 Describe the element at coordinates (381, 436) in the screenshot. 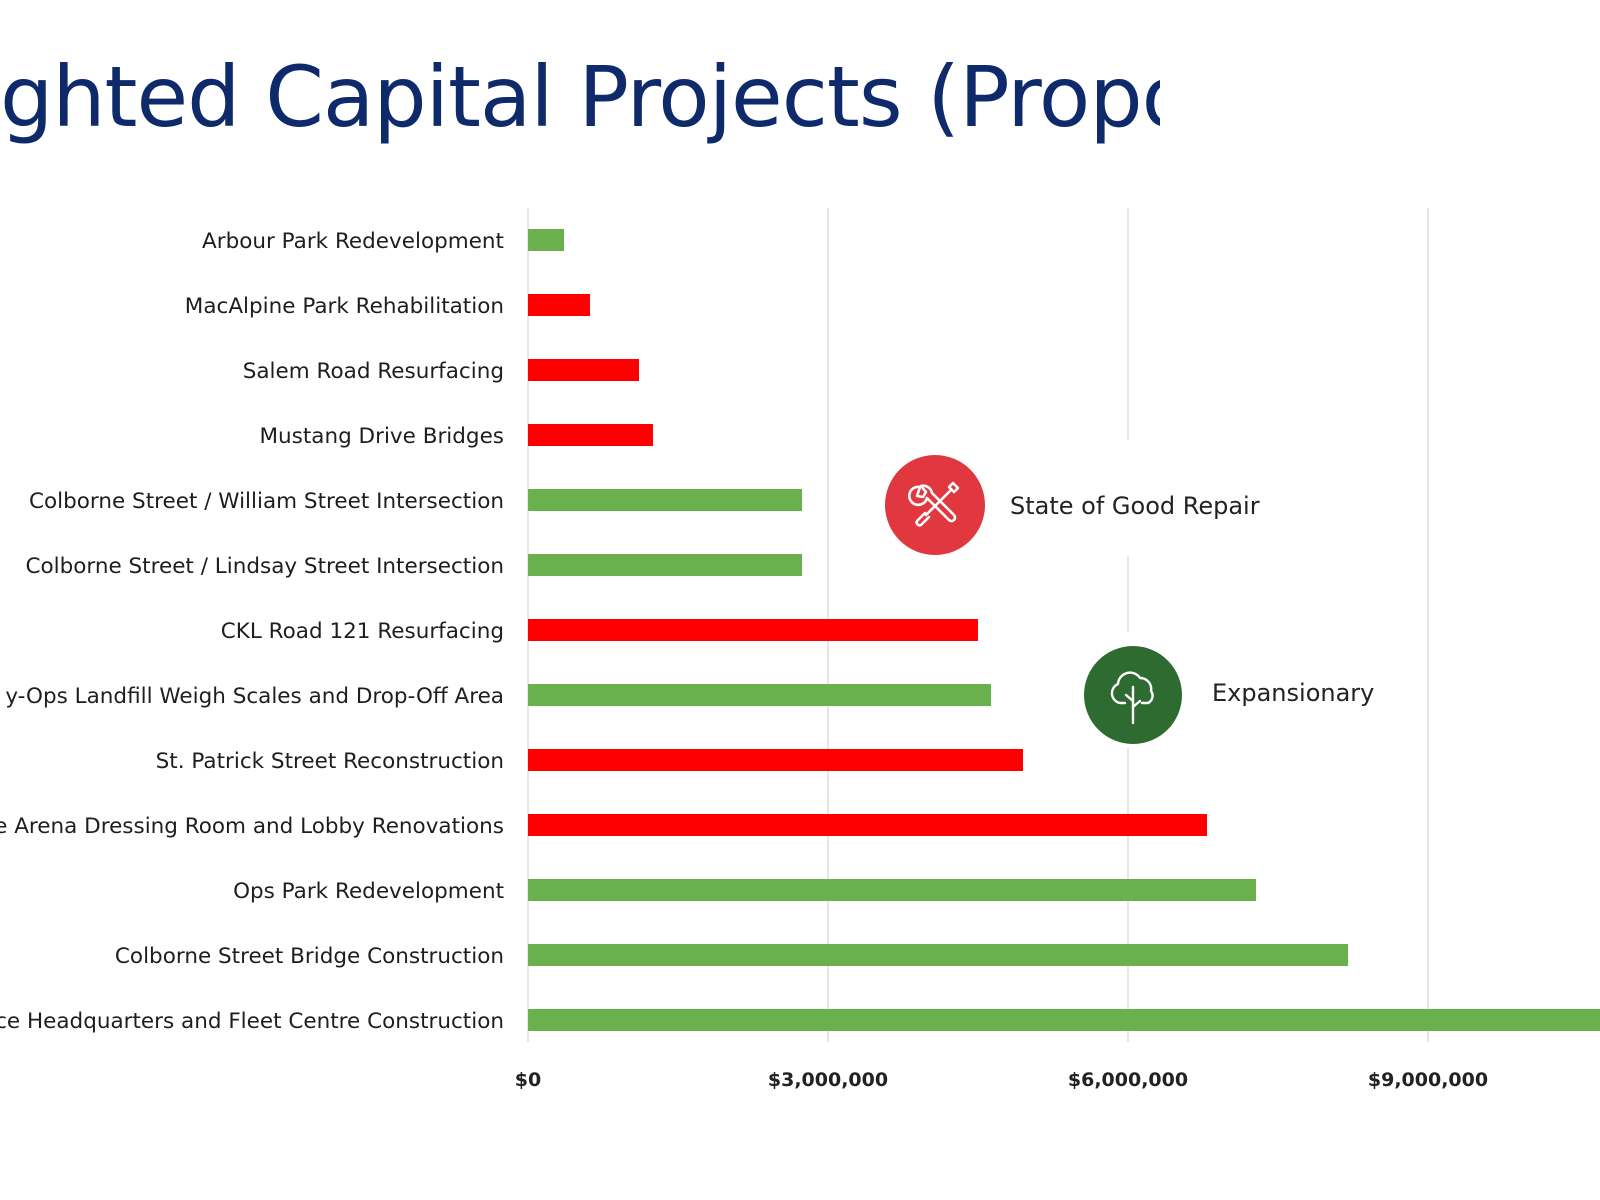

I see `category-label: Mustang Drive Bridges` at that location.